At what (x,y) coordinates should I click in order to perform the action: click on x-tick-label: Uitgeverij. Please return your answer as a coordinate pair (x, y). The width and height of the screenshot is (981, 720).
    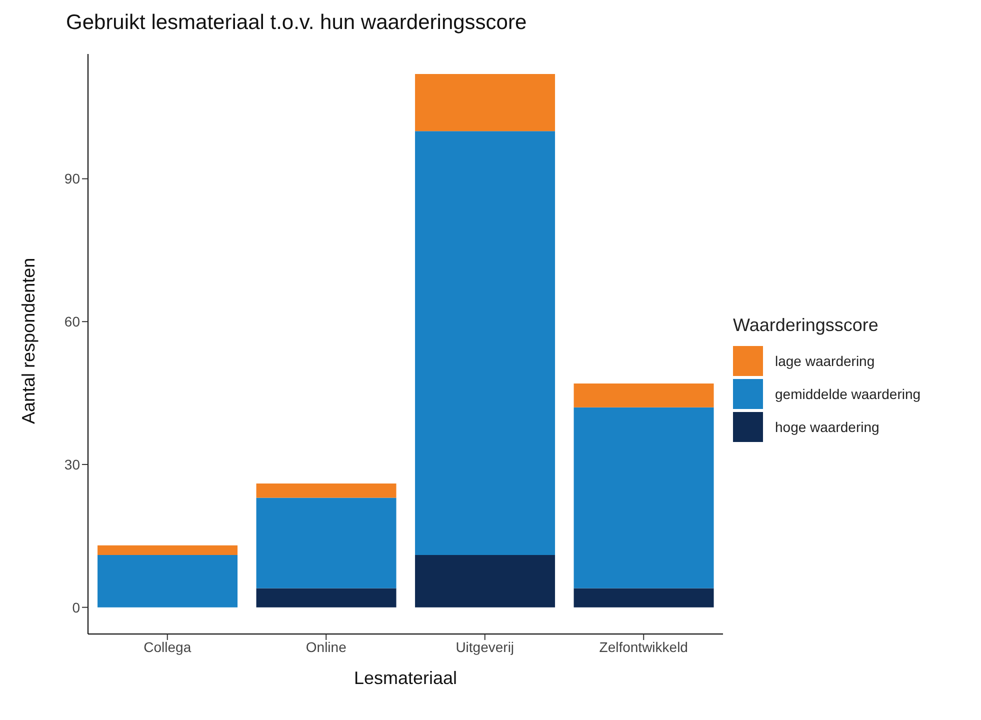
    Looking at the image, I should click on (485, 646).